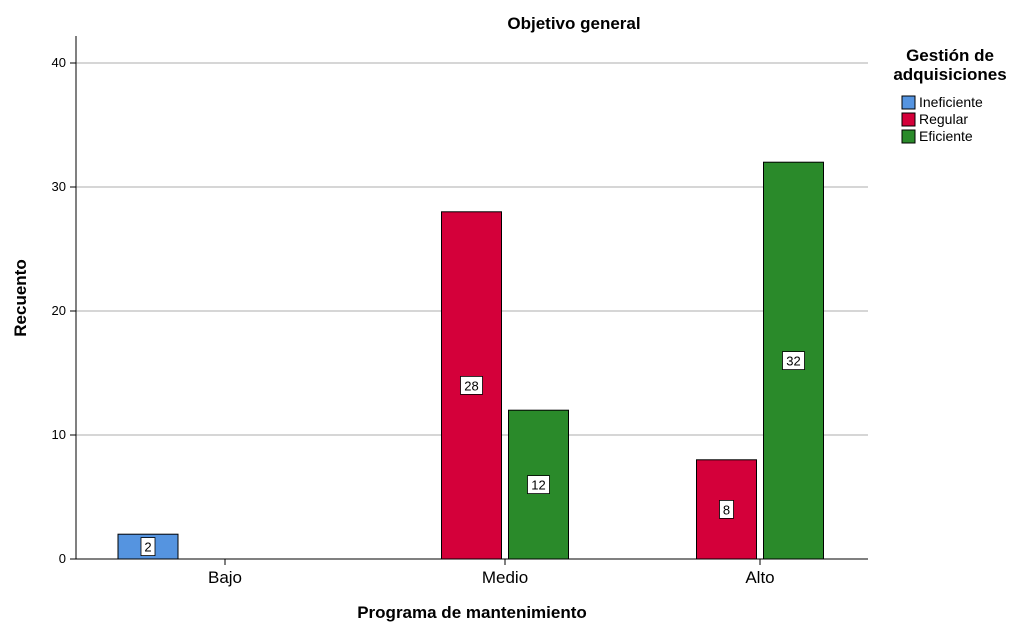  I want to click on data-label-box-alto-eficiente, so click(793, 361).